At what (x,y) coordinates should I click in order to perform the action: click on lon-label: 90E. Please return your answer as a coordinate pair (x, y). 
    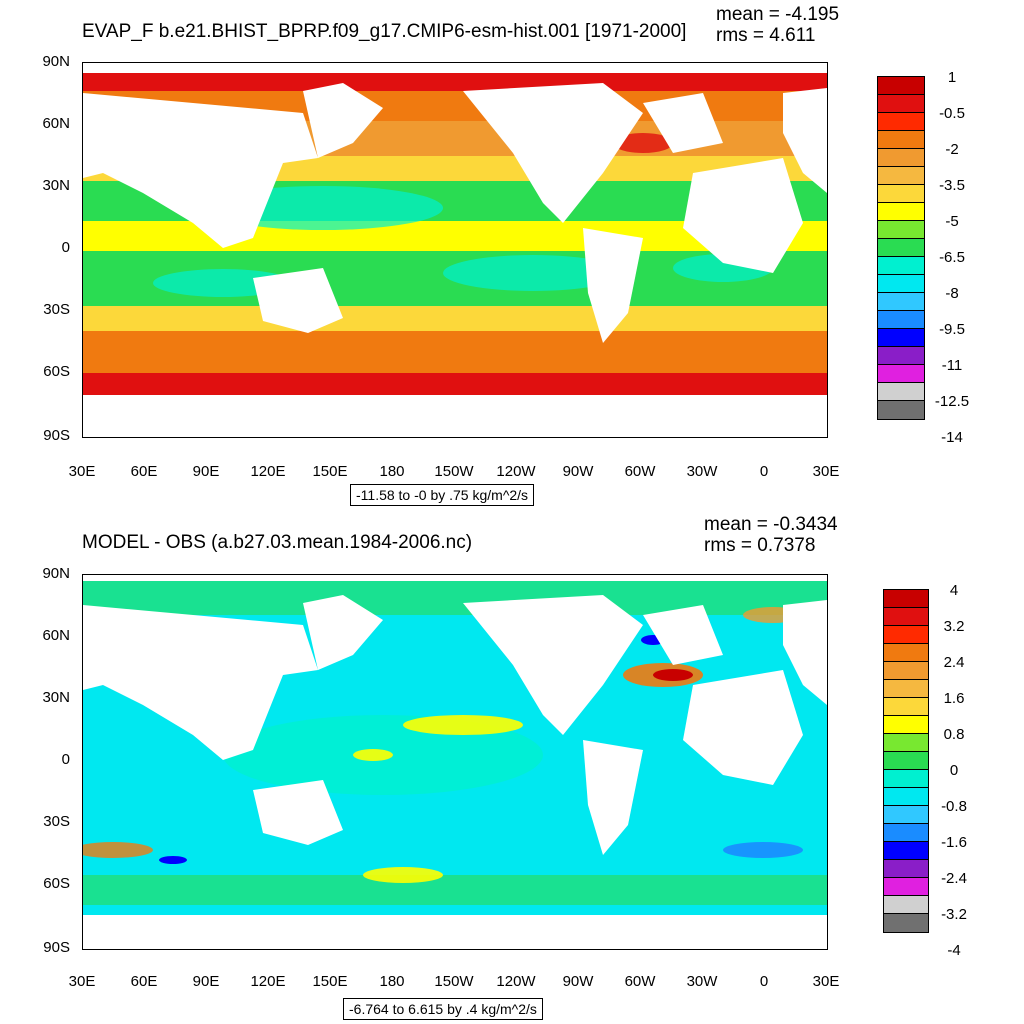
    Looking at the image, I should click on (206, 471).